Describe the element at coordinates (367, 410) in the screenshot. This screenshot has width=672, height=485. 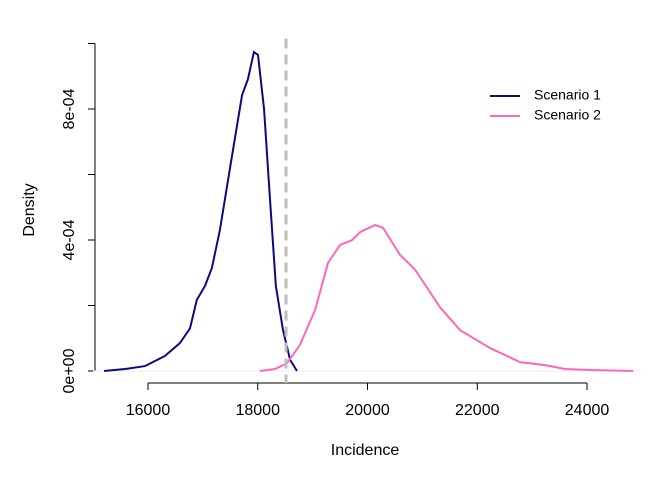
I see `x-tick-label: 20000` at that location.